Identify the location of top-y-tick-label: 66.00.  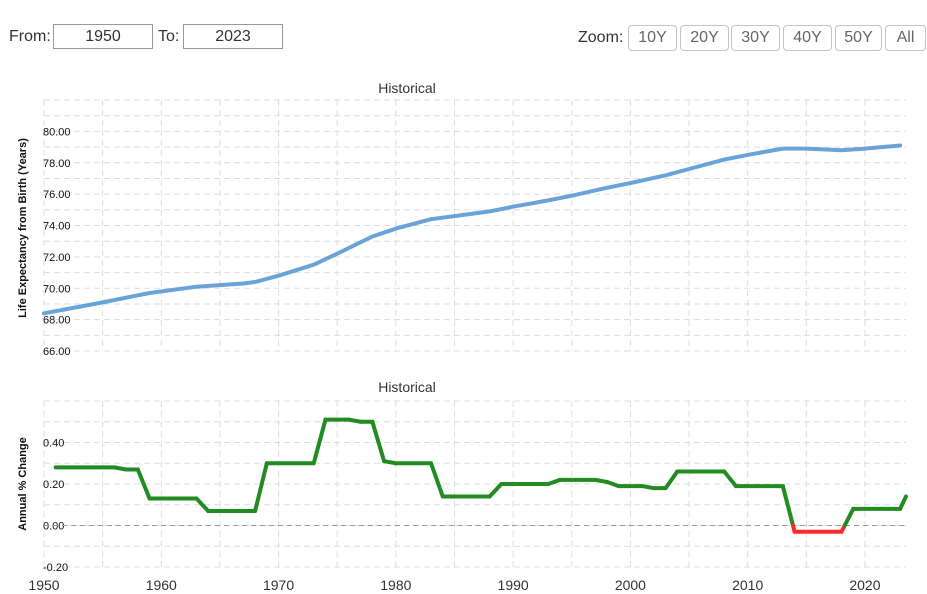
(57, 352).